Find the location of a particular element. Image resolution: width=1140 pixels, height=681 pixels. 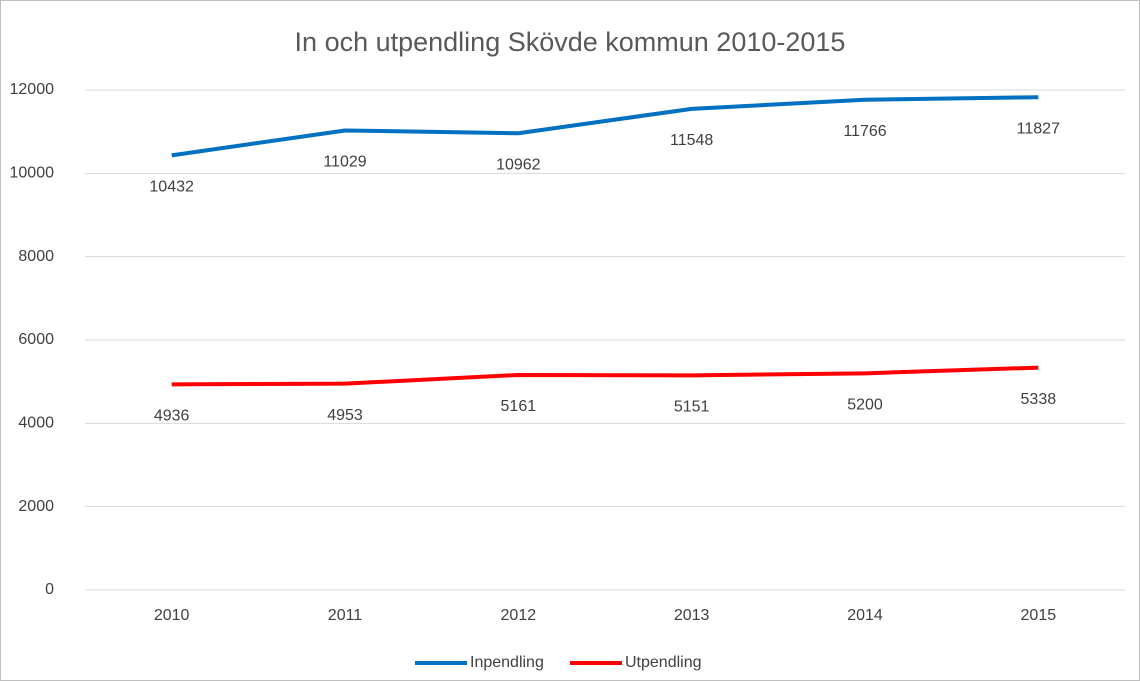

data-label: 5200 is located at coordinates (865, 405).